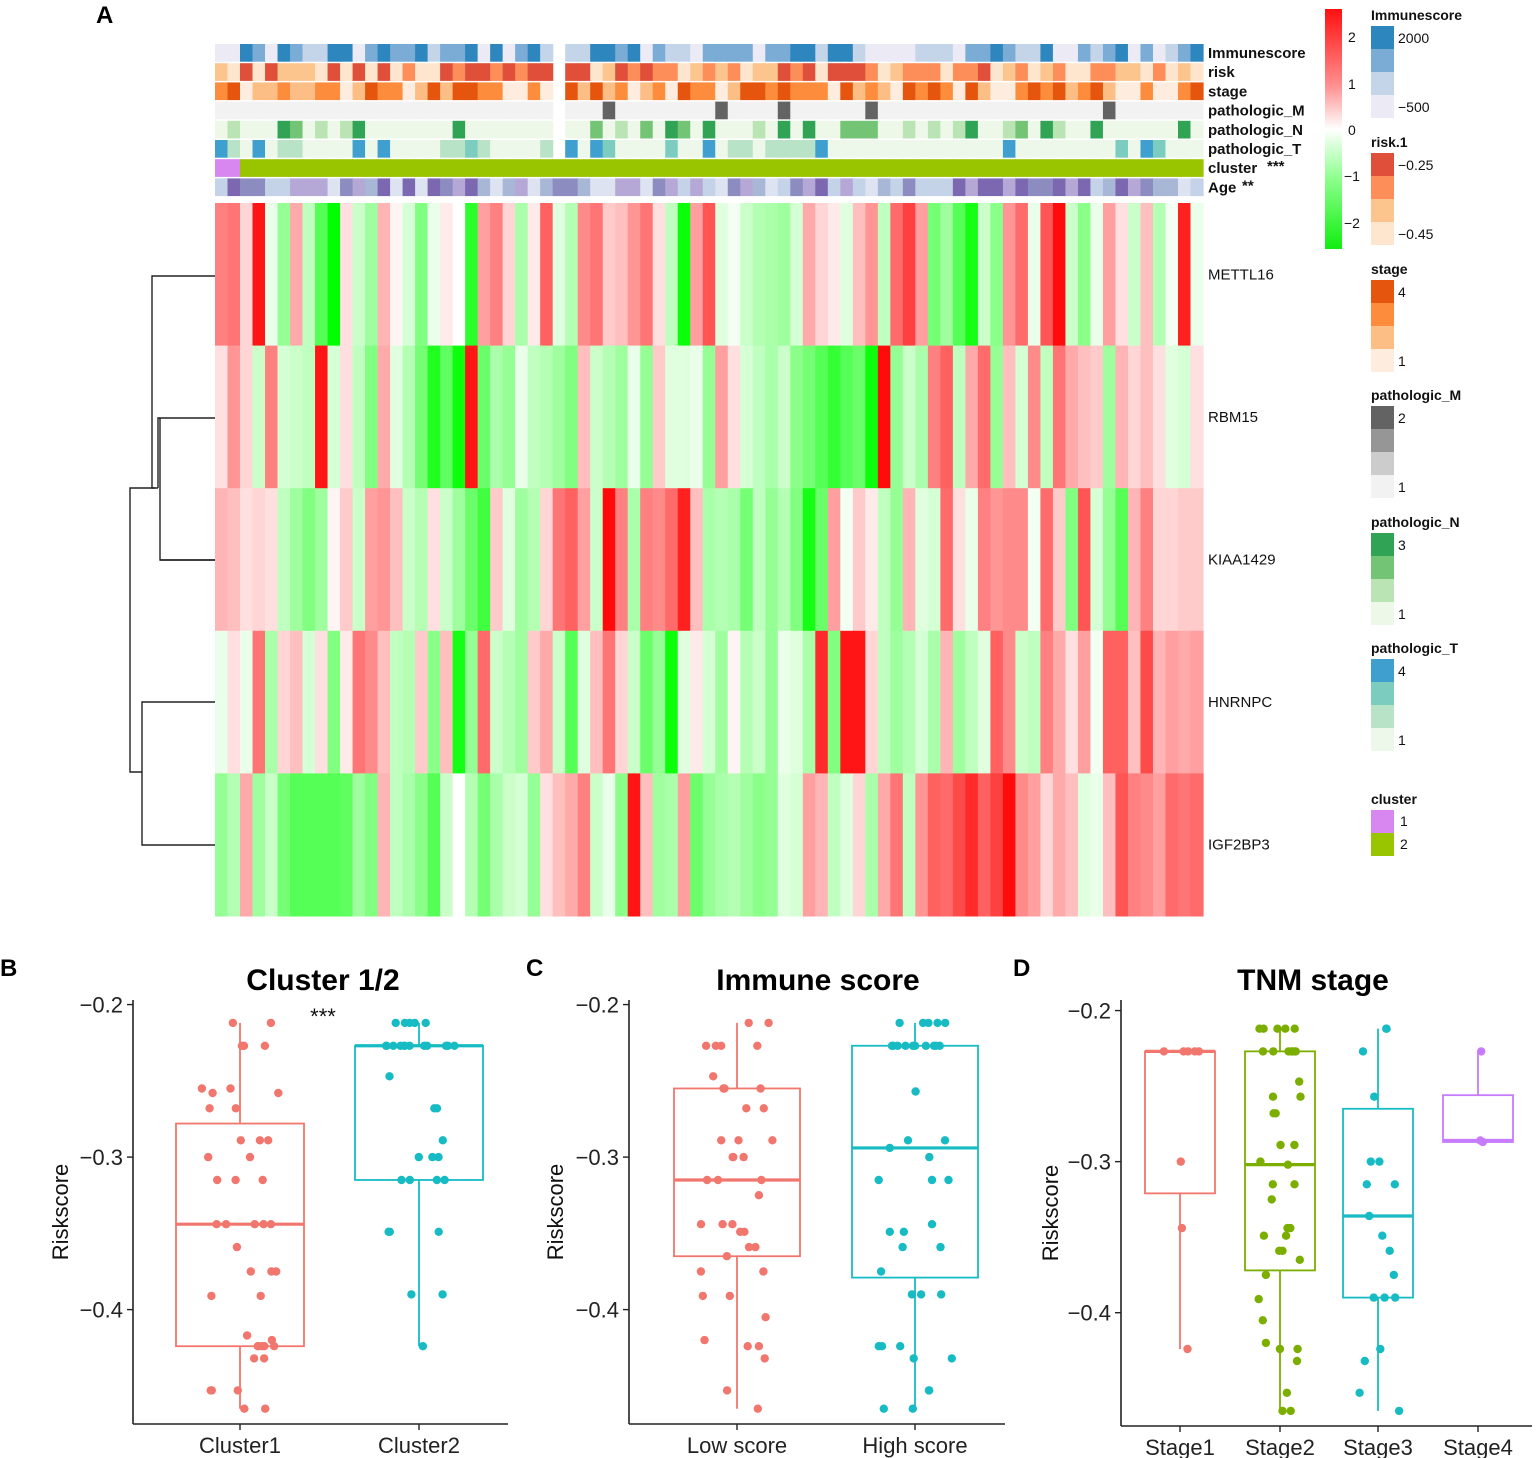  What do you see at coordinates (1402, 545) in the screenshot?
I see `legend-tick: 3` at bounding box center [1402, 545].